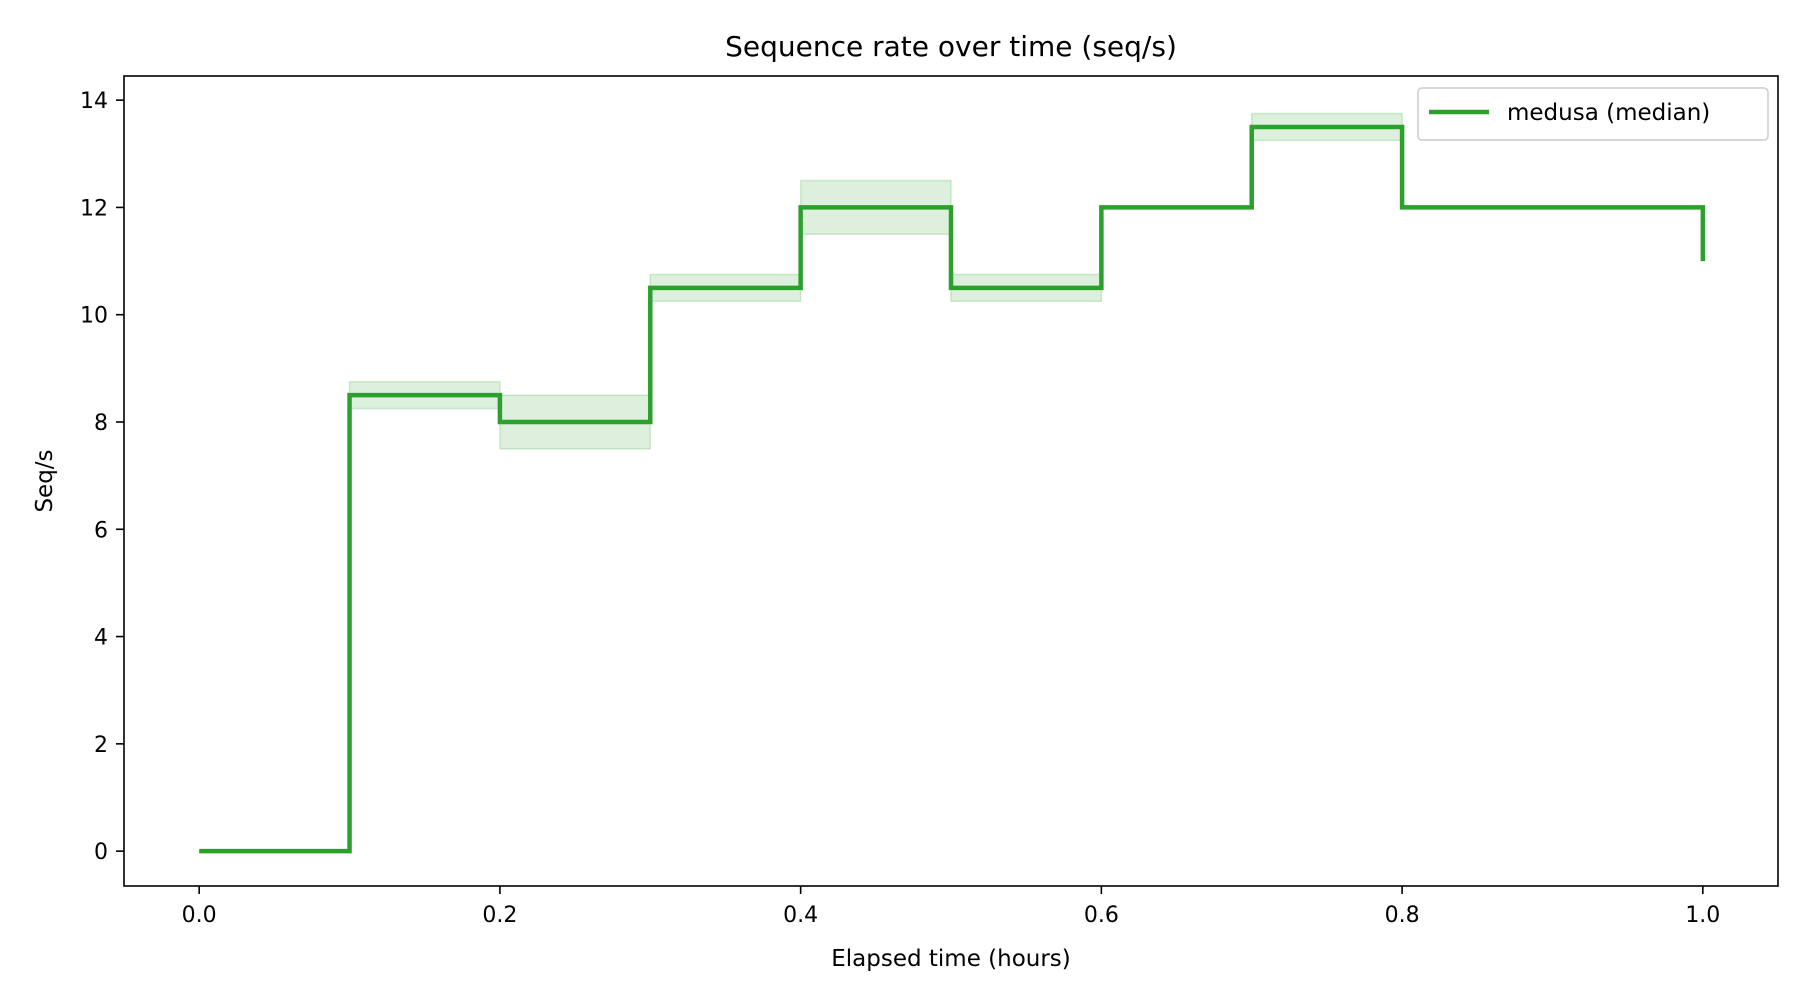 The image size is (1800, 1000). I want to click on x-tick-label: 0.0, so click(199, 915).